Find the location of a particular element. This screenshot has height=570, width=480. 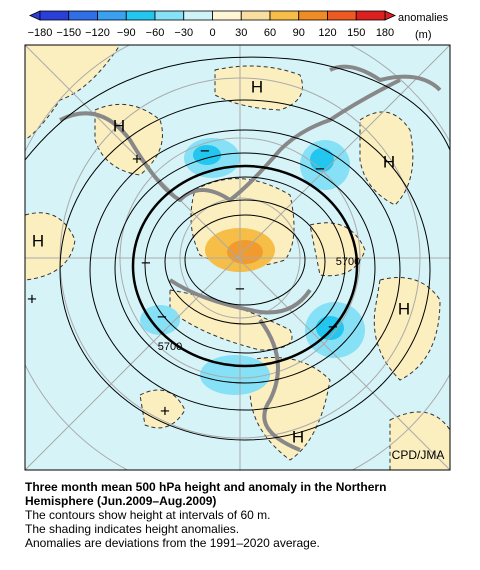

colorbar-tick-label: −180 is located at coordinates (40, 33).